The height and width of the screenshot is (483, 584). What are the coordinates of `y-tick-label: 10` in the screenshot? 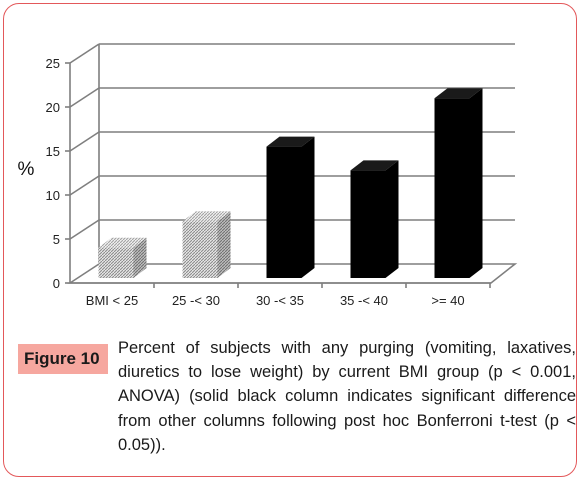 It's located at (53, 195).